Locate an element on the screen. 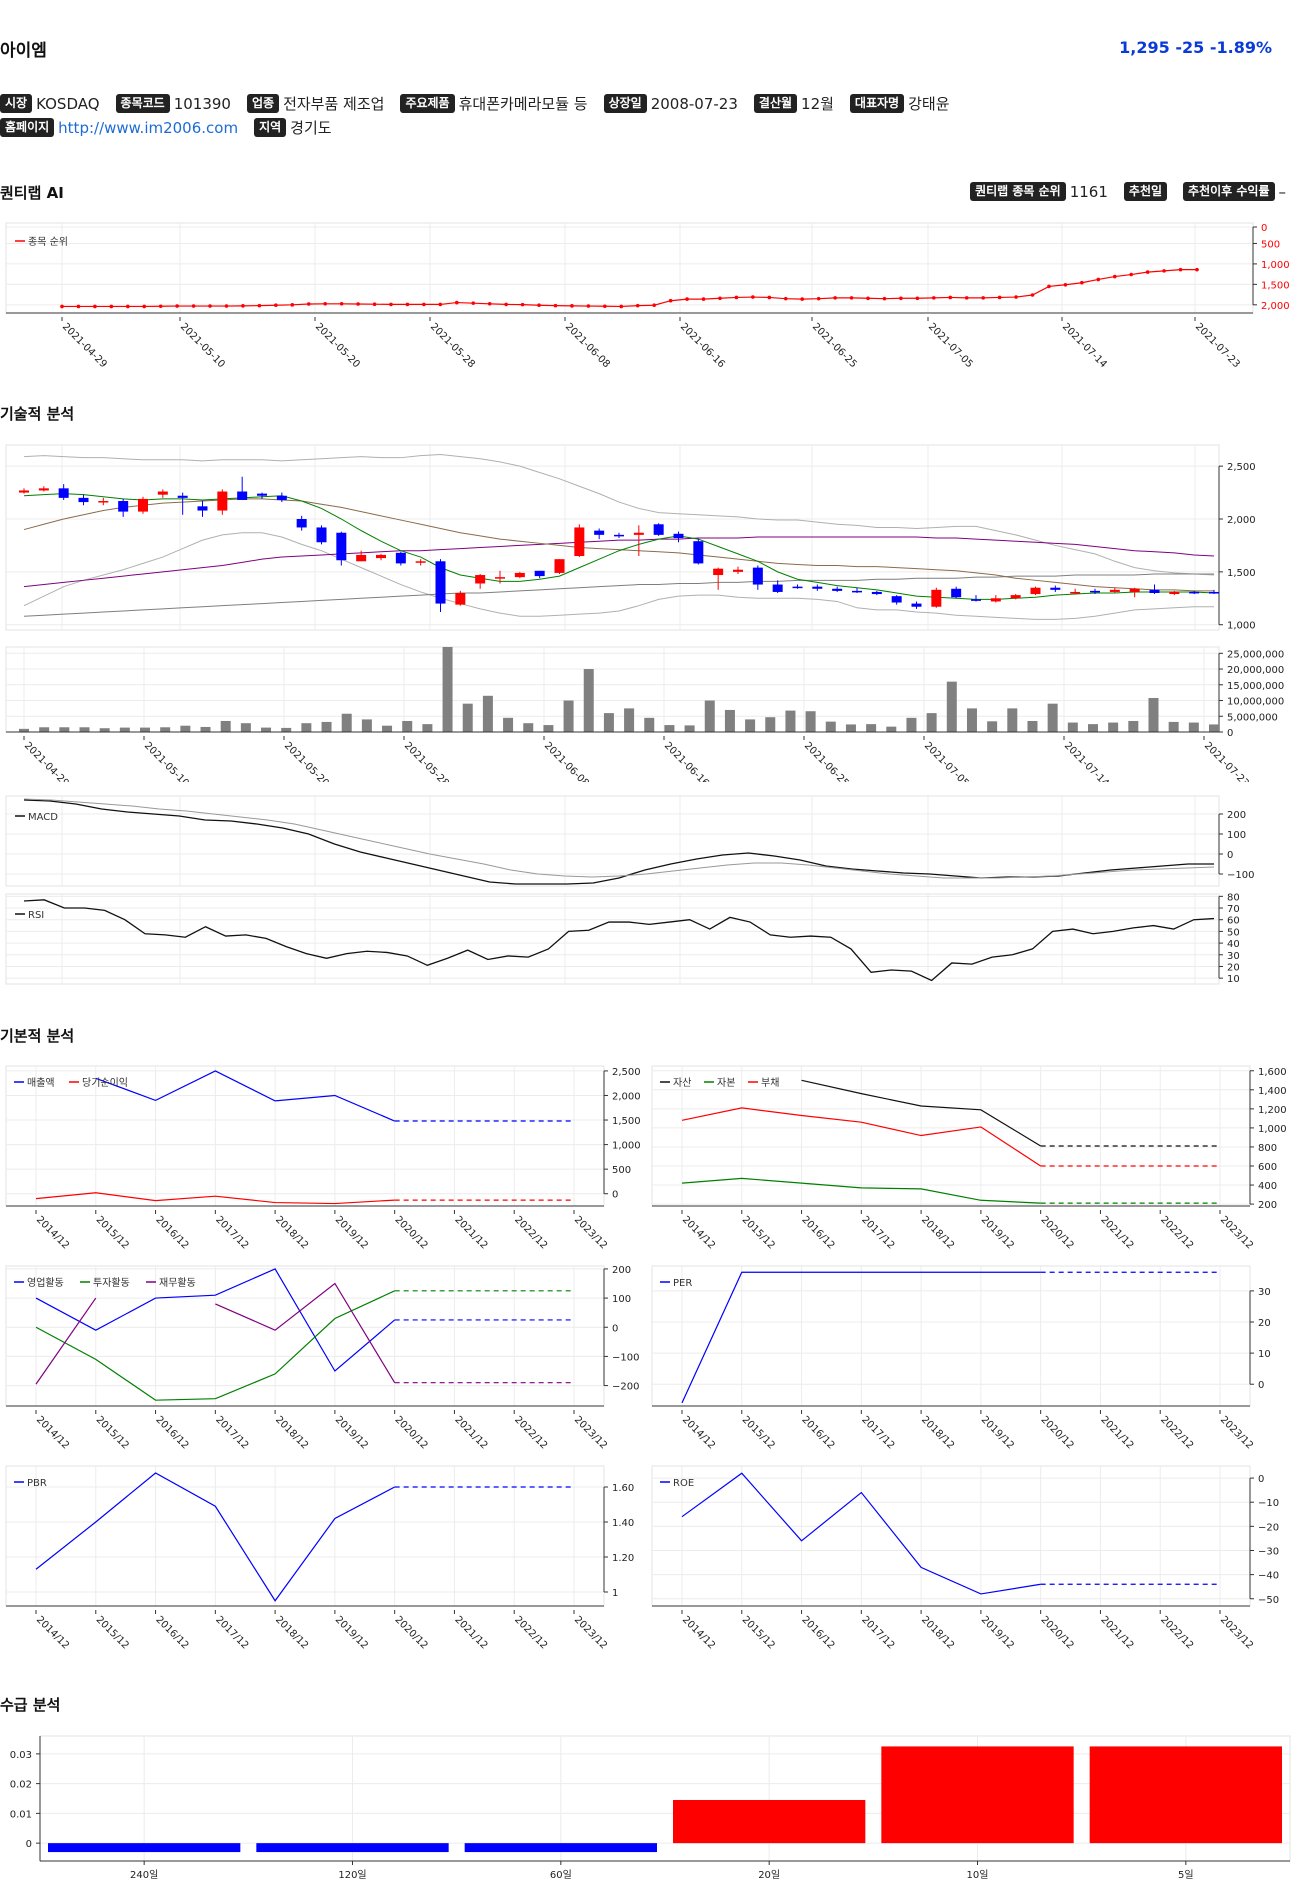  balance-y-tick: 600 is located at coordinates (1267, 1167).